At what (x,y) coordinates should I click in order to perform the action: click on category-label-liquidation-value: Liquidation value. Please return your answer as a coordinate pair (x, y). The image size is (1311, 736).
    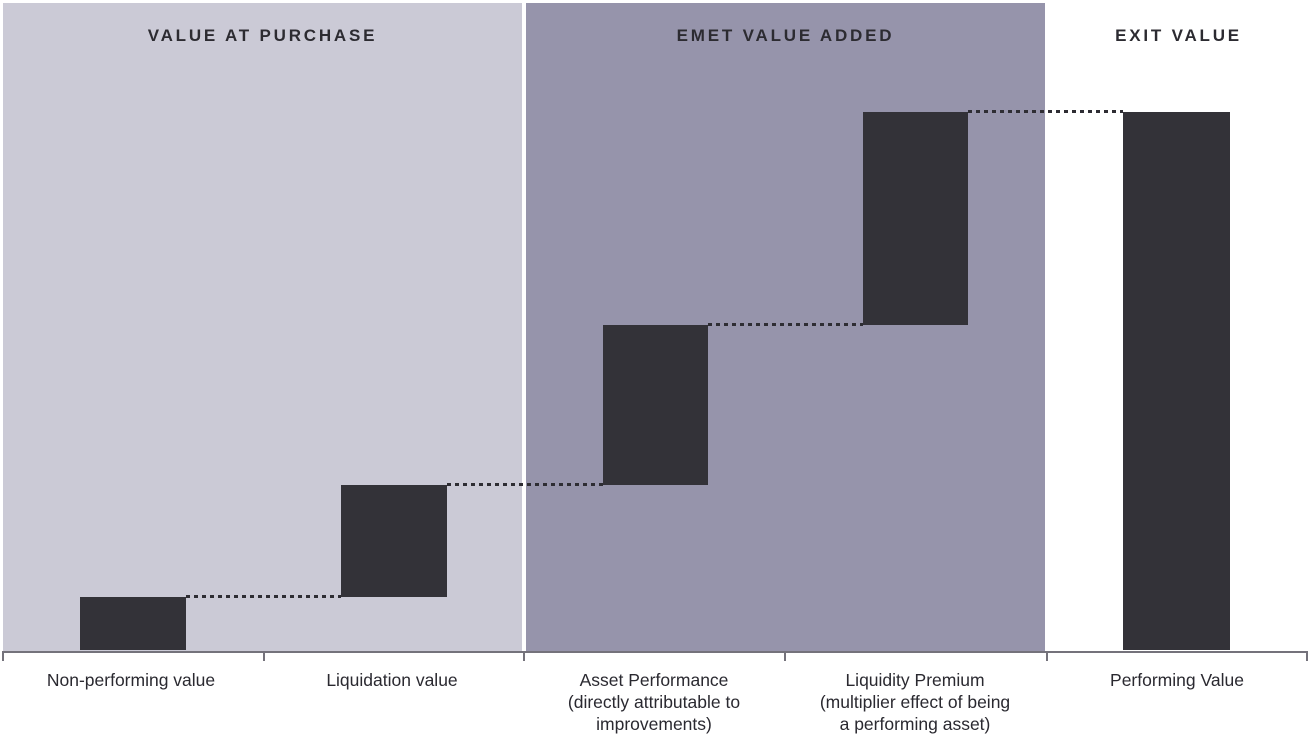
    Looking at the image, I should click on (392, 680).